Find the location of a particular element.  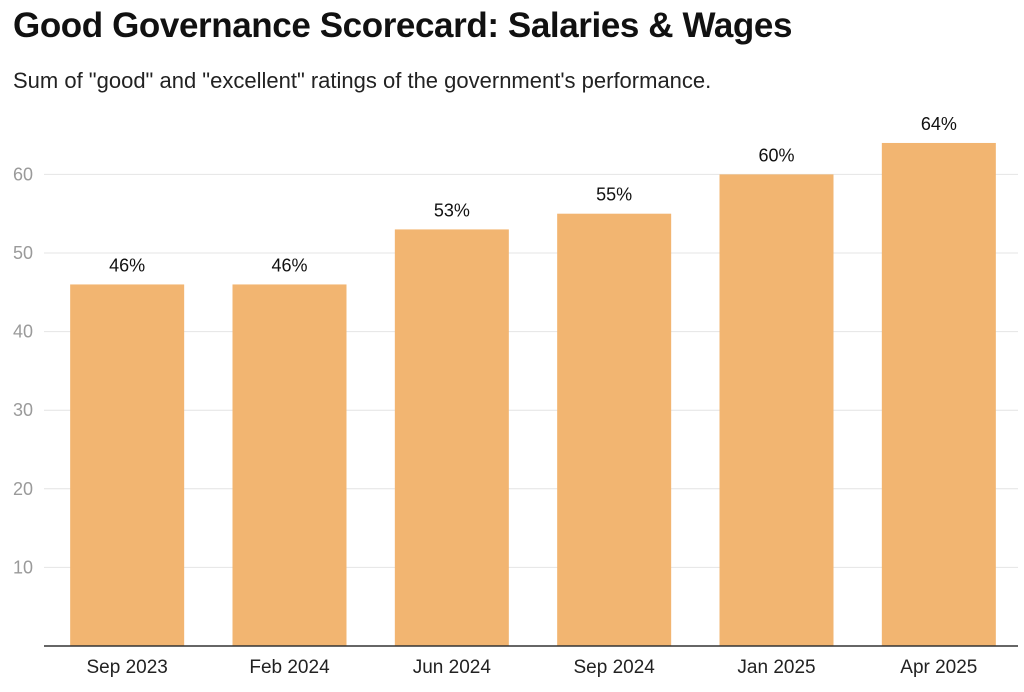

data-label: 53% is located at coordinates (452, 210).